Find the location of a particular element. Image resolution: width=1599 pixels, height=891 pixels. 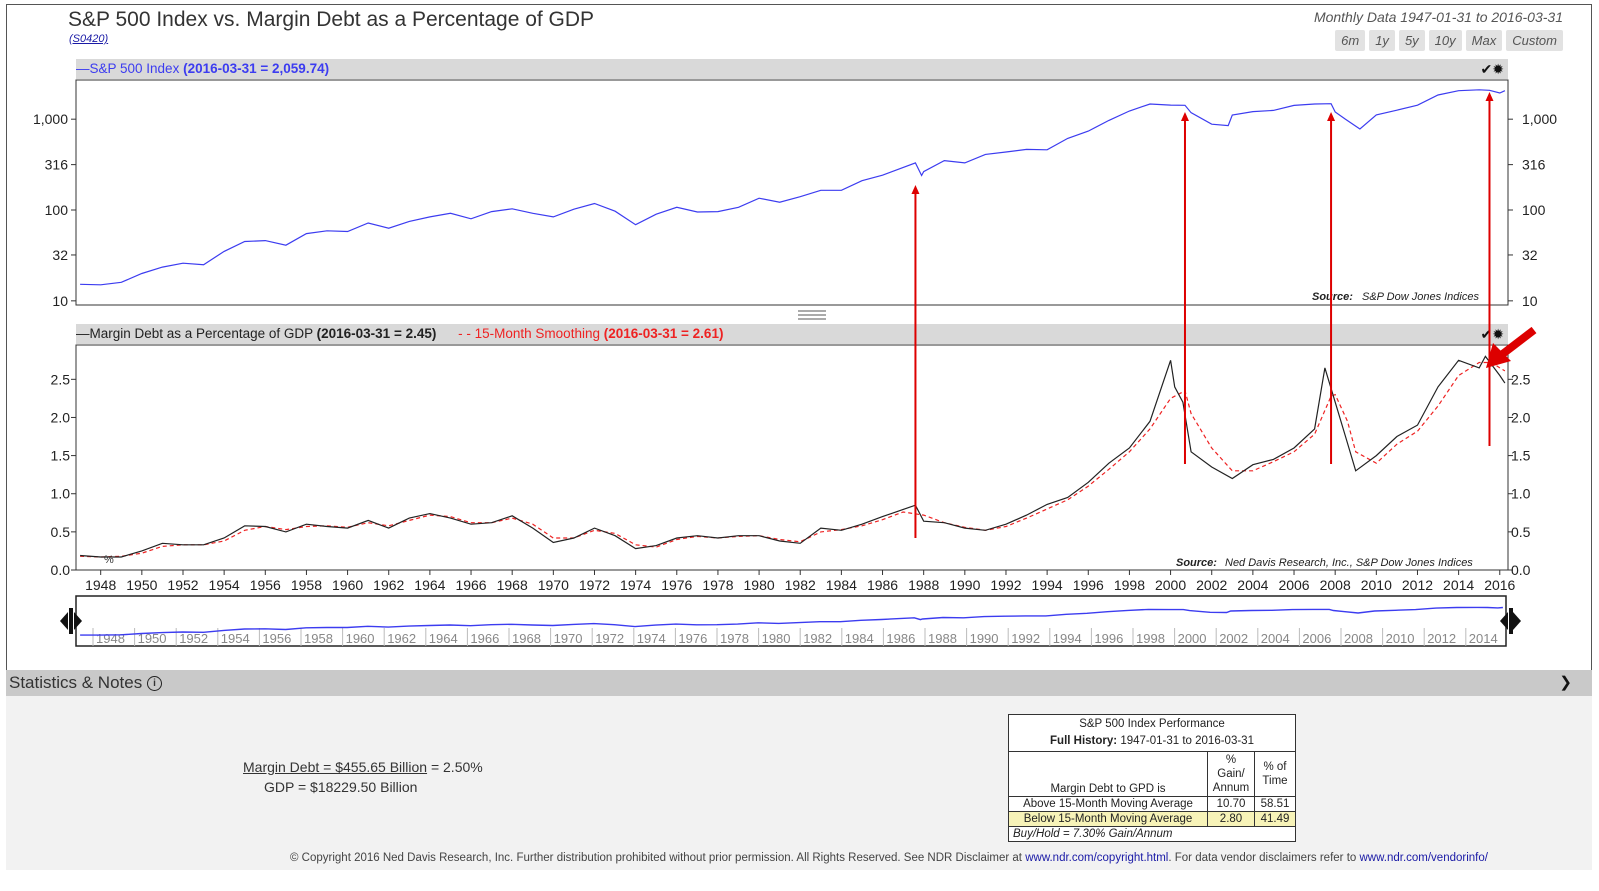

bottom-y-tick-label-right: 1.0 is located at coordinates (1521, 494).